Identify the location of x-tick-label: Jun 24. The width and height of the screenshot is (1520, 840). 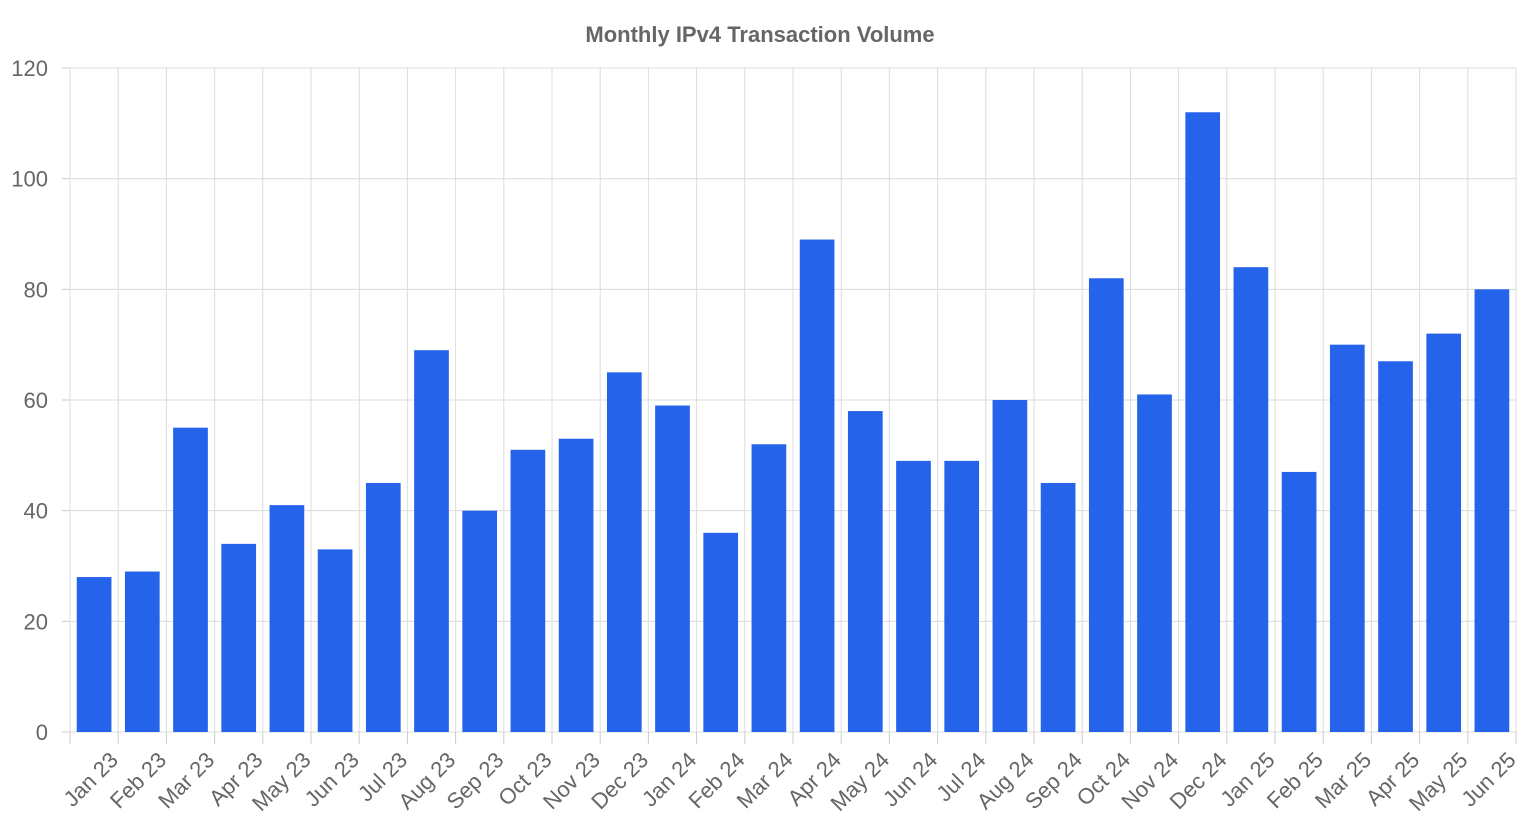
(910, 779).